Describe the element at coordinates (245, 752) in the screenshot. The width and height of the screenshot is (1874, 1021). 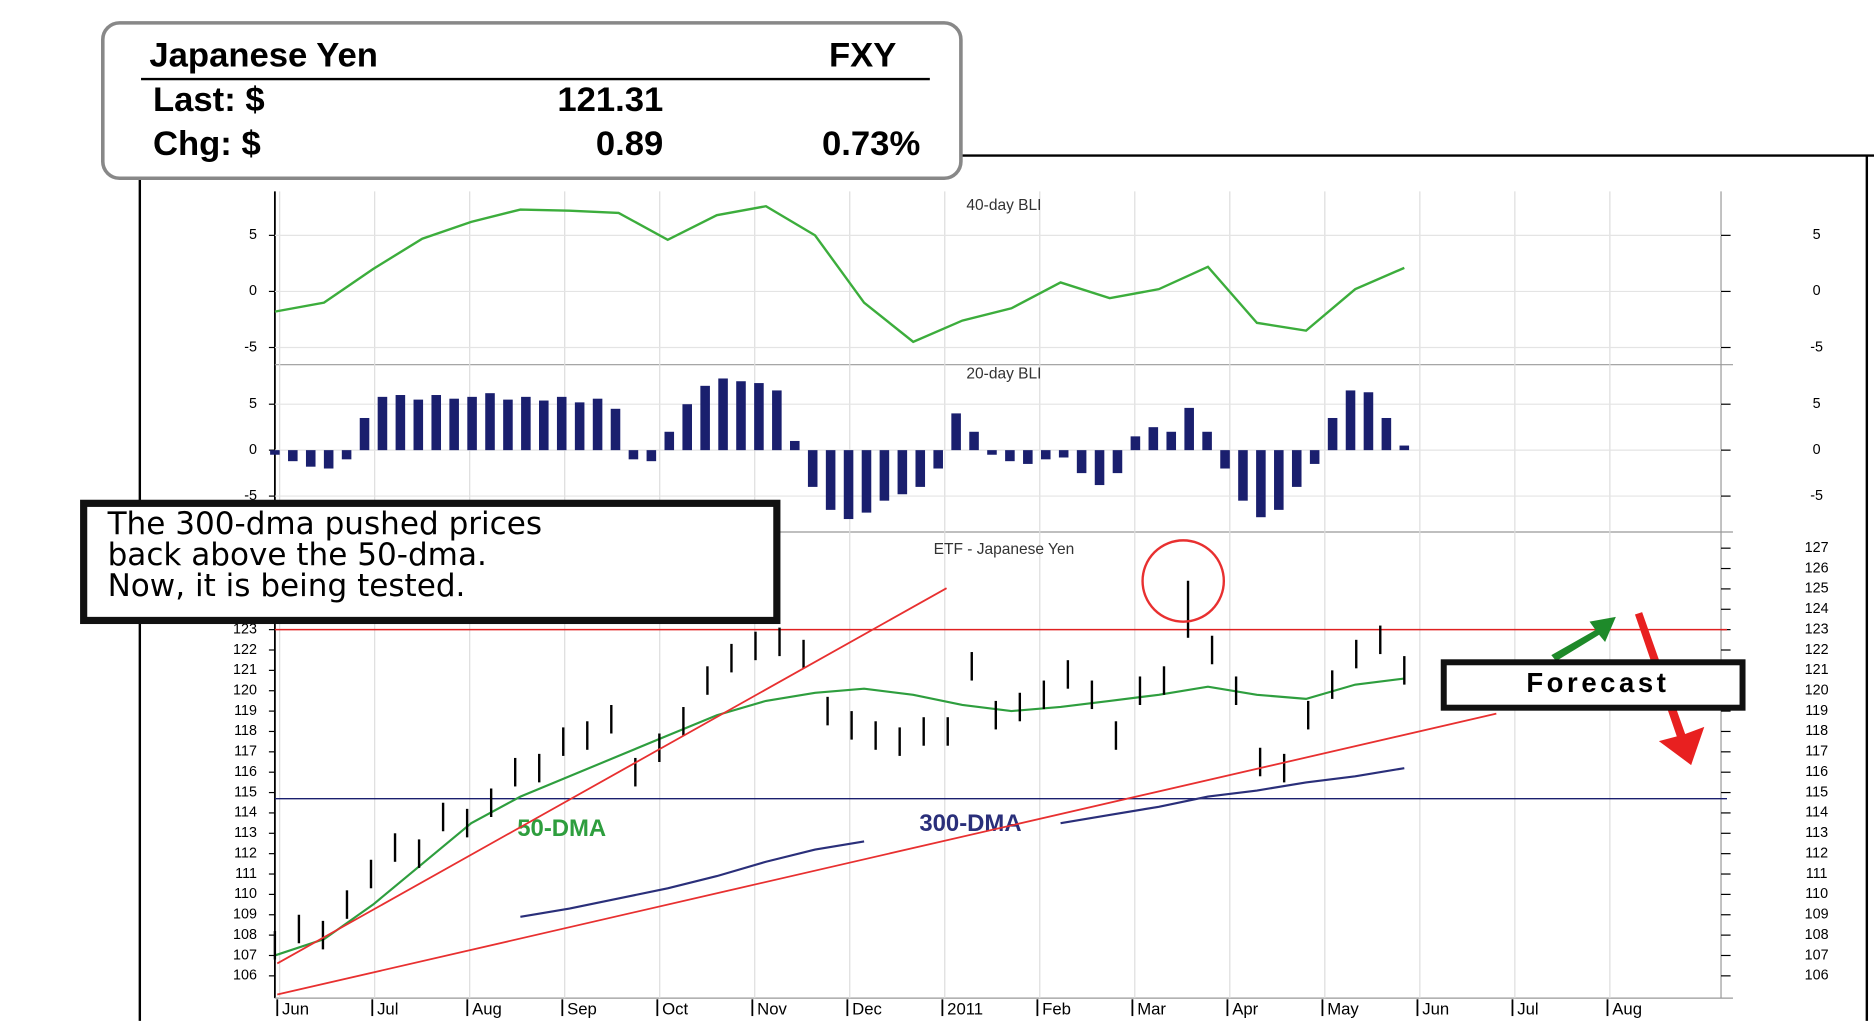
I see `y-tick-label: 117` at that location.